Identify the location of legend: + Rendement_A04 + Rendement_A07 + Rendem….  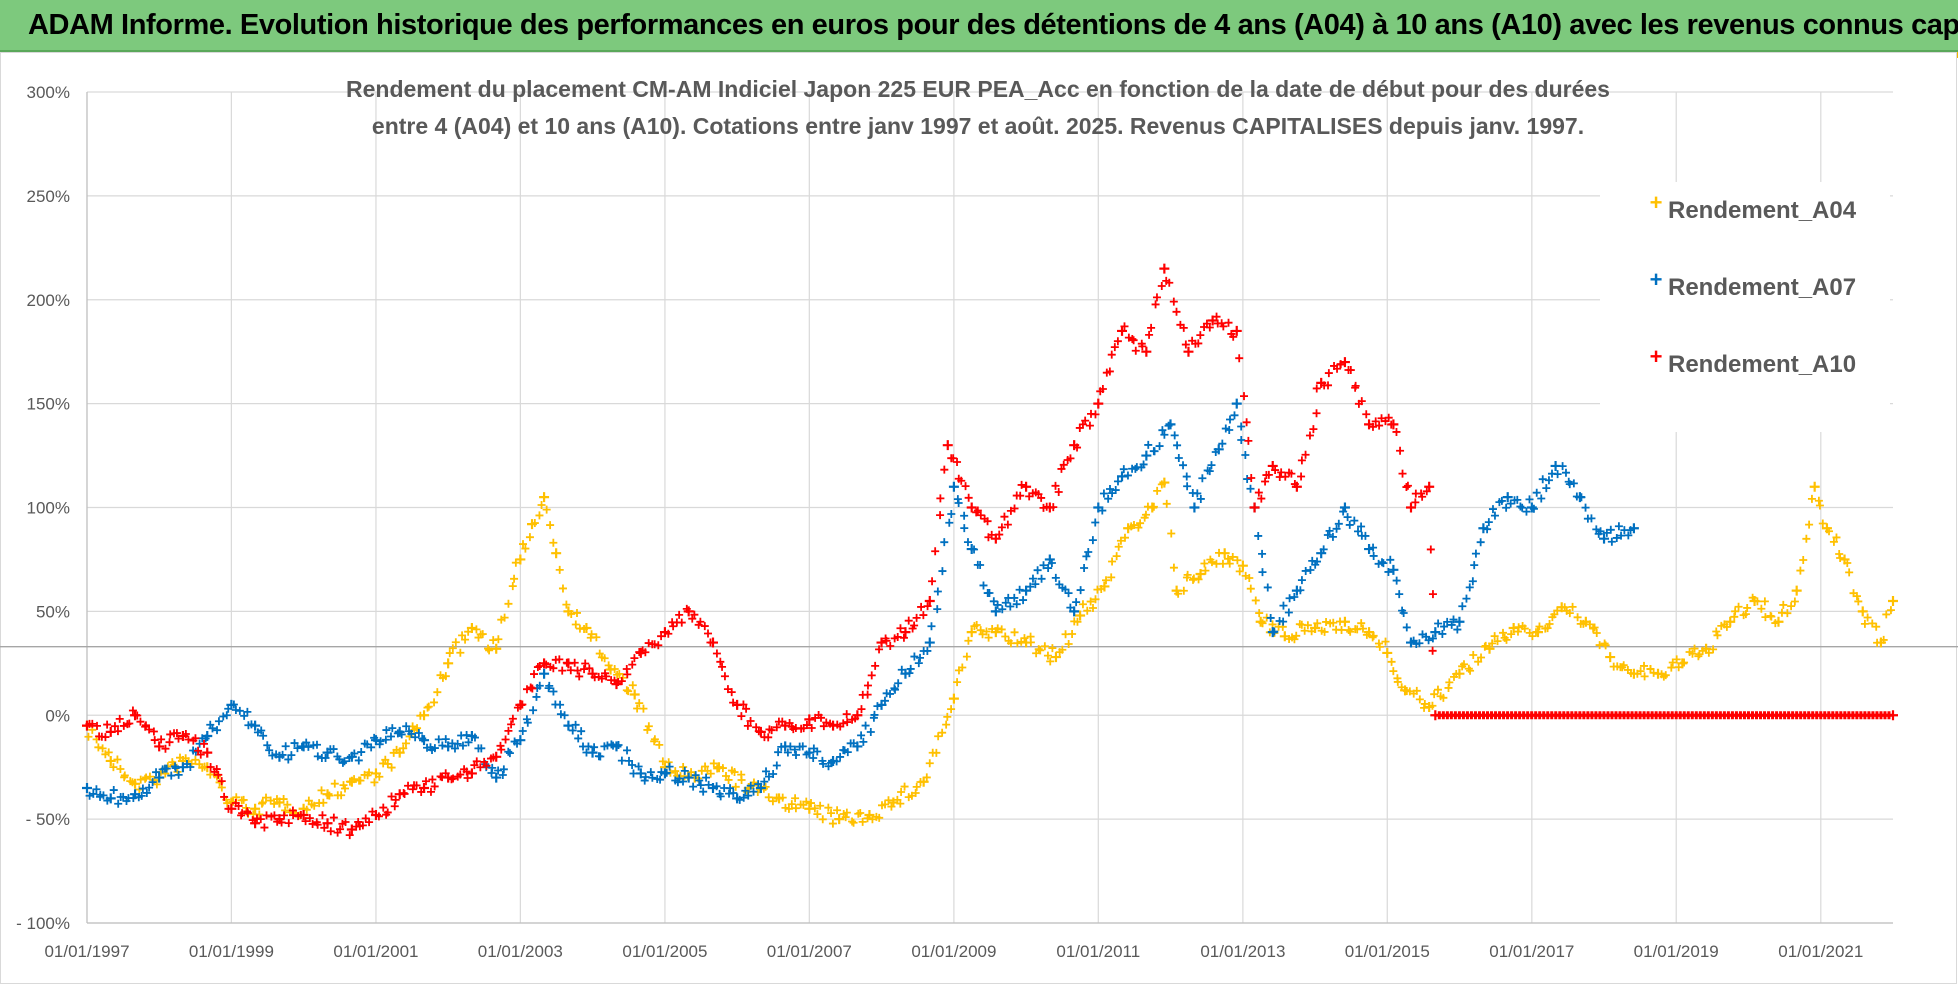
(1745, 307).